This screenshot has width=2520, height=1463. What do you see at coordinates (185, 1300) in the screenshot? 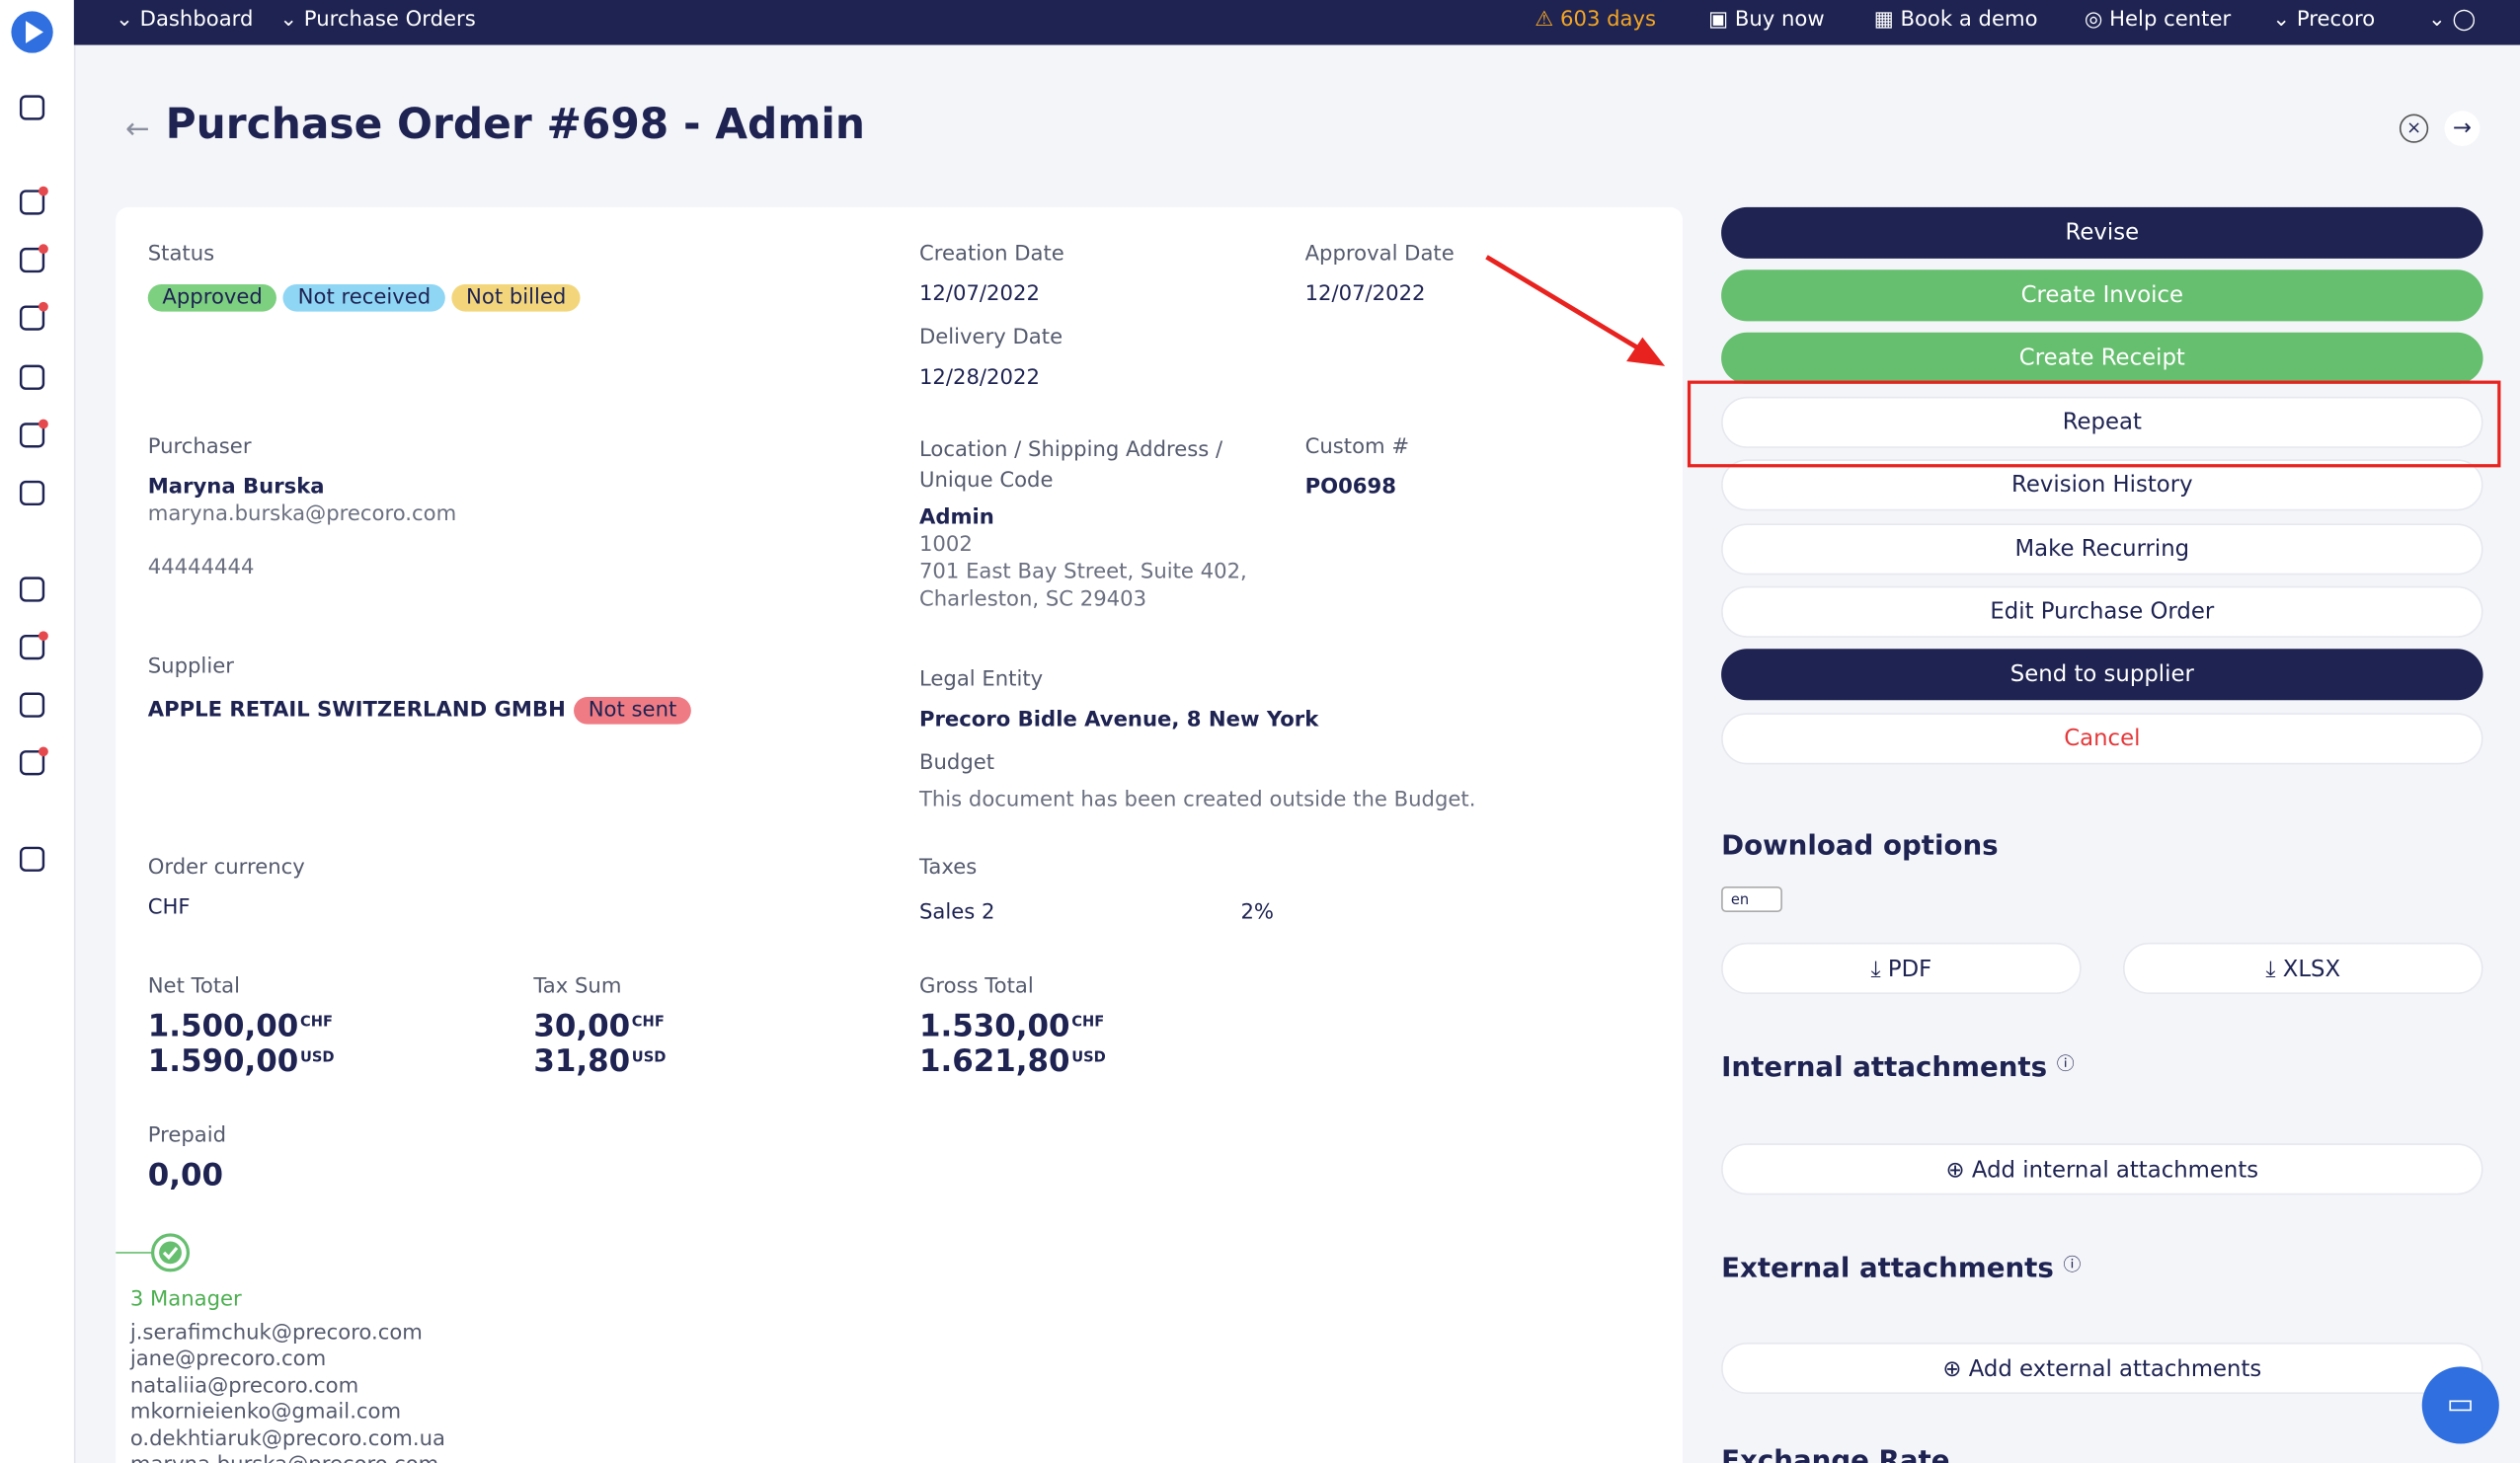
I see `approval-step: 3 Manager` at bounding box center [185, 1300].